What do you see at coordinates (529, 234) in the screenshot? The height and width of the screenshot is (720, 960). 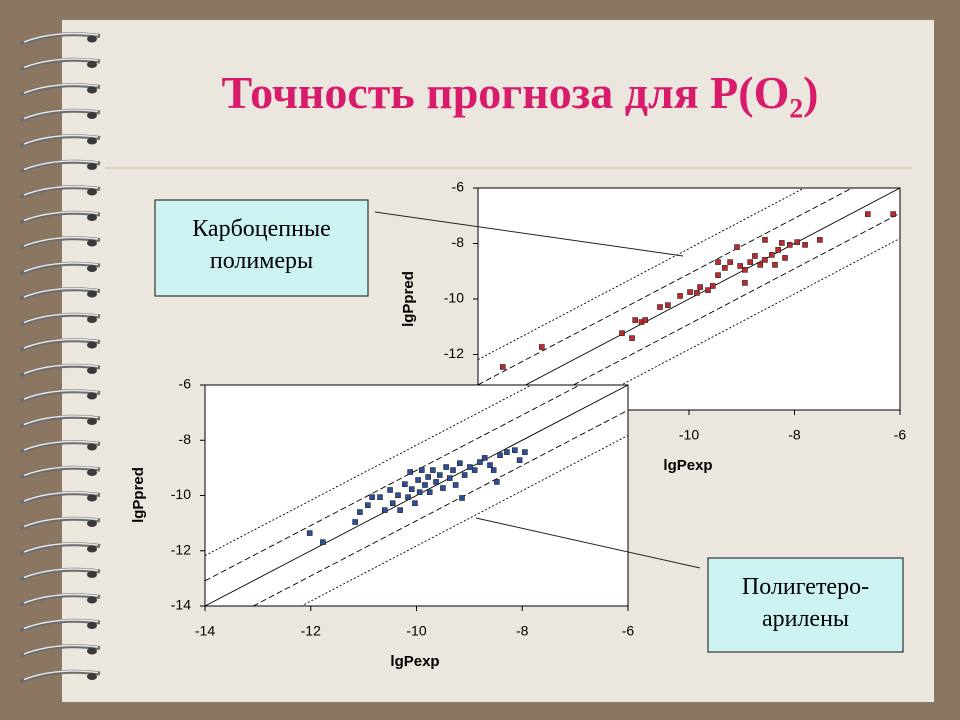 I see `callout-leader` at bounding box center [529, 234].